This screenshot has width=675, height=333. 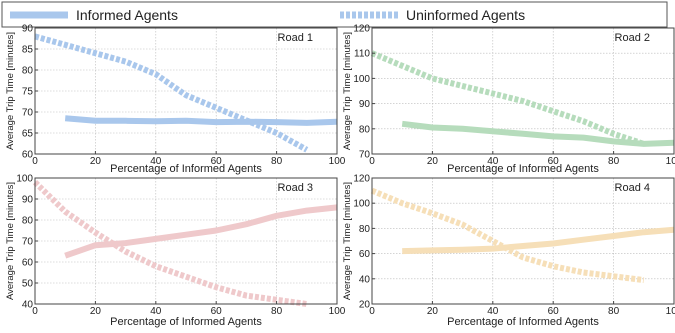 What do you see at coordinates (28, 92) in the screenshot?
I see `y-tick-label: 75` at bounding box center [28, 92].